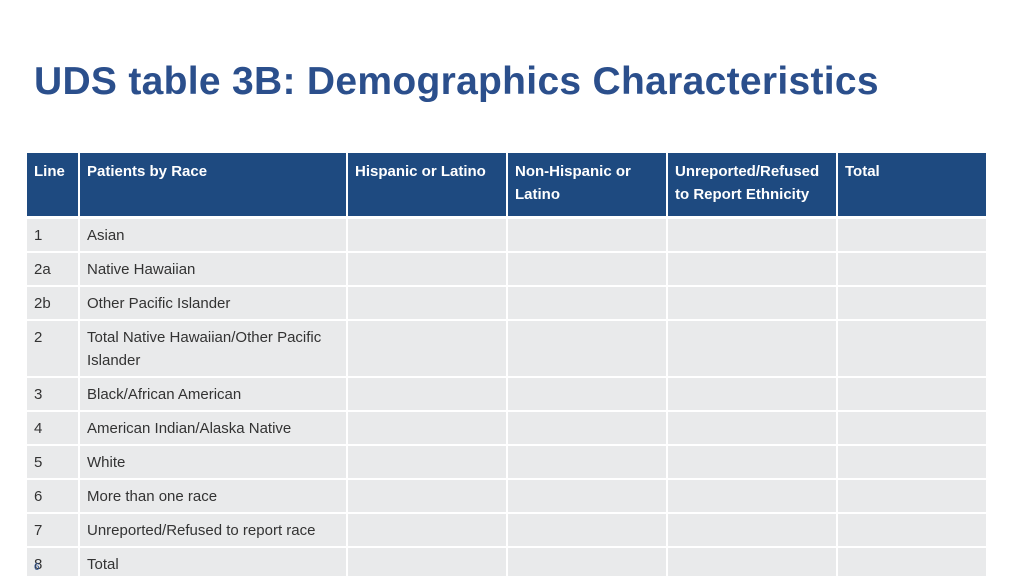 Image resolution: width=1024 pixels, height=576 pixels. I want to click on race-cell: Total, so click(213, 561).